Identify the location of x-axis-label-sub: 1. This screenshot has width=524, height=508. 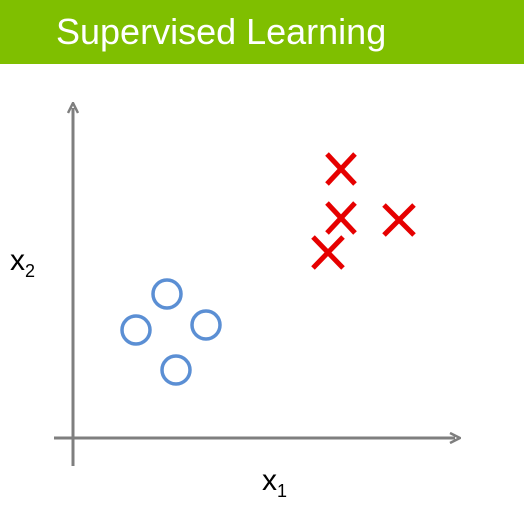
(282, 491).